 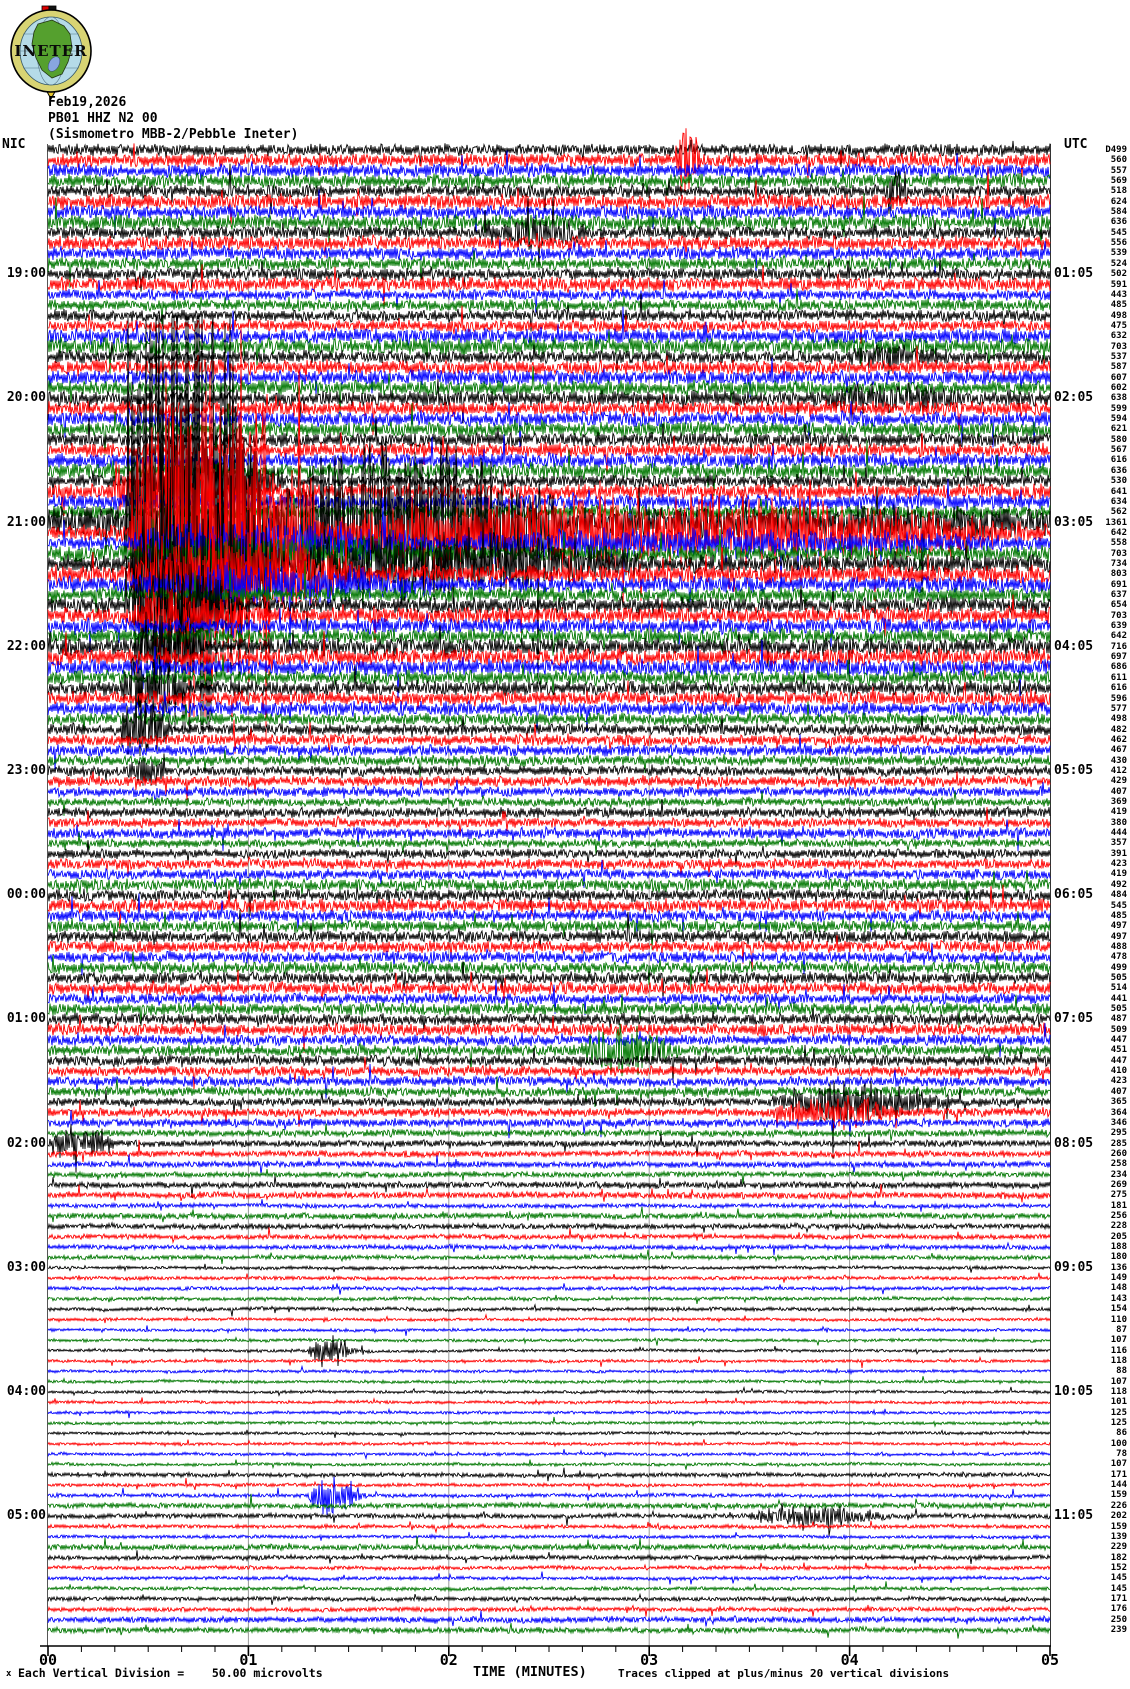 What do you see at coordinates (1118, 657) in the screenshot?
I see `line-amplitude-value: 697` at bounding box center [1118, 657].